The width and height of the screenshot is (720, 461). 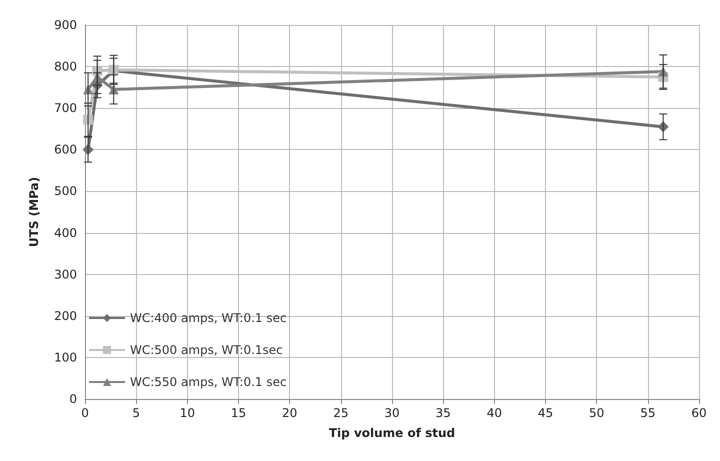 I want to click on x-tick-label: 0, so click(x=85, y=413).